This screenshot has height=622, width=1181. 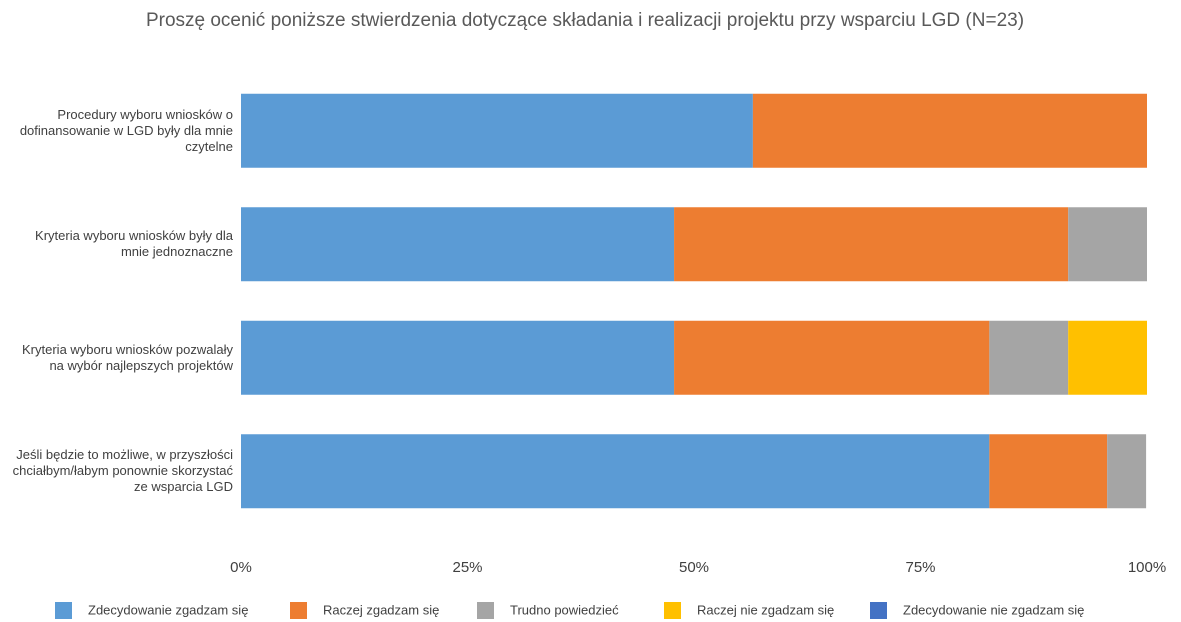 I want to click on legend-label: Zdecydowanie nie zgadzam się, so click(x=993, y=609).